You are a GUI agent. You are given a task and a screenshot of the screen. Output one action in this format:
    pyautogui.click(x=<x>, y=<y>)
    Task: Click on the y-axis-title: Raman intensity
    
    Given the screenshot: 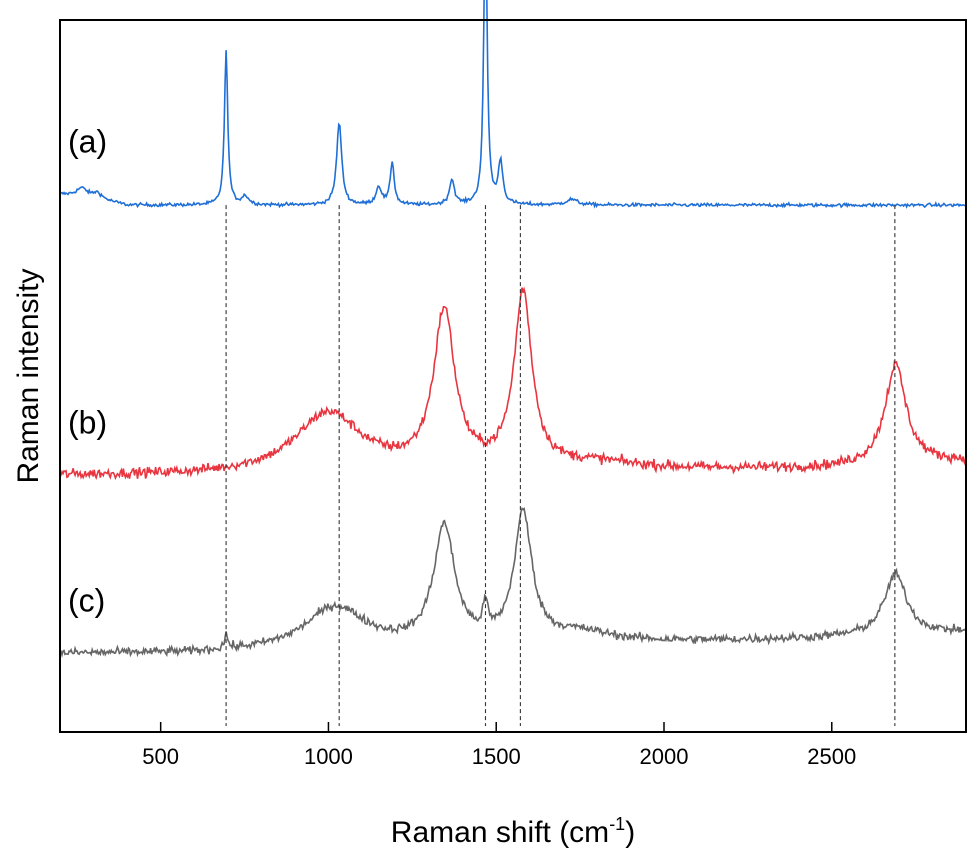 What is the action you would take?
    pyautogui.click(x=28, y=375)
    